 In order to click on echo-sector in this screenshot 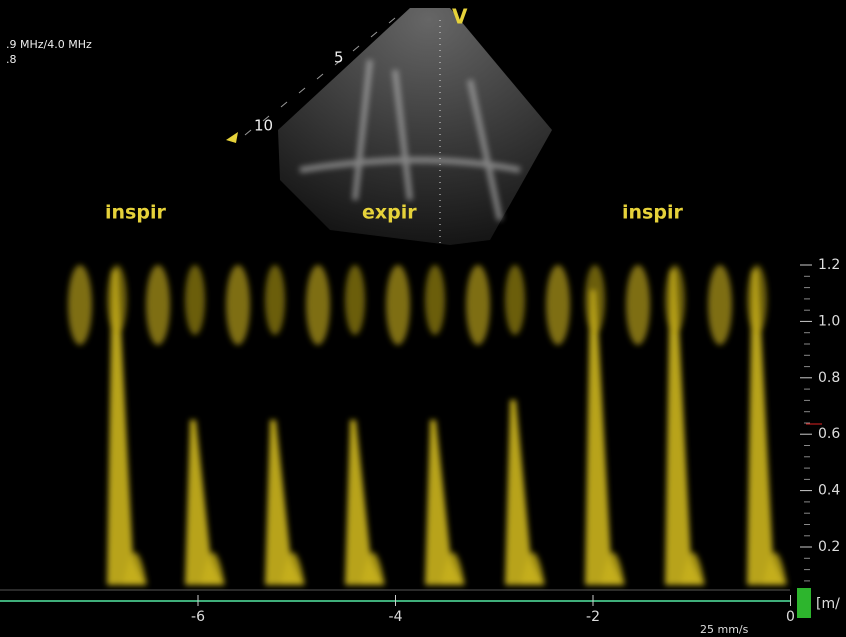, I will do `click(415, 126)`.